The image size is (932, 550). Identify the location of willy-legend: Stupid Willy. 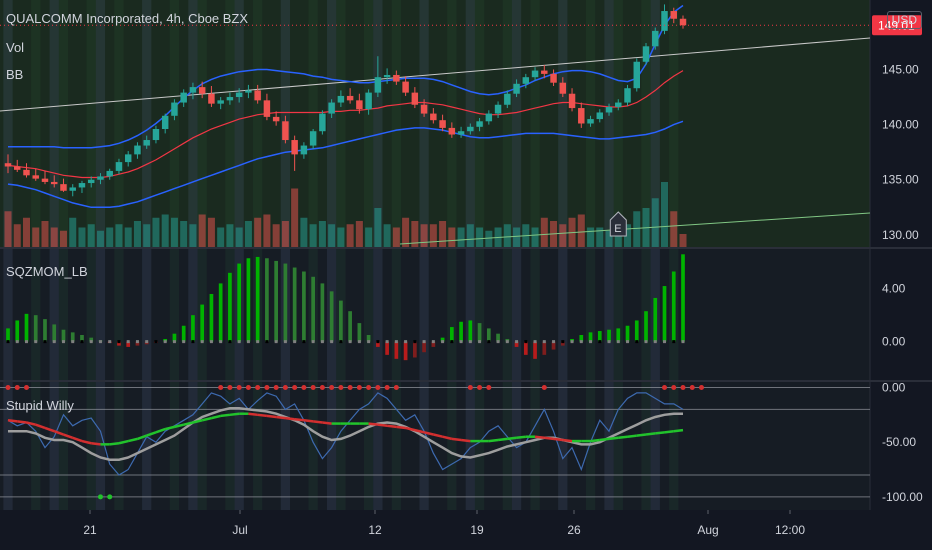
(40, 405).